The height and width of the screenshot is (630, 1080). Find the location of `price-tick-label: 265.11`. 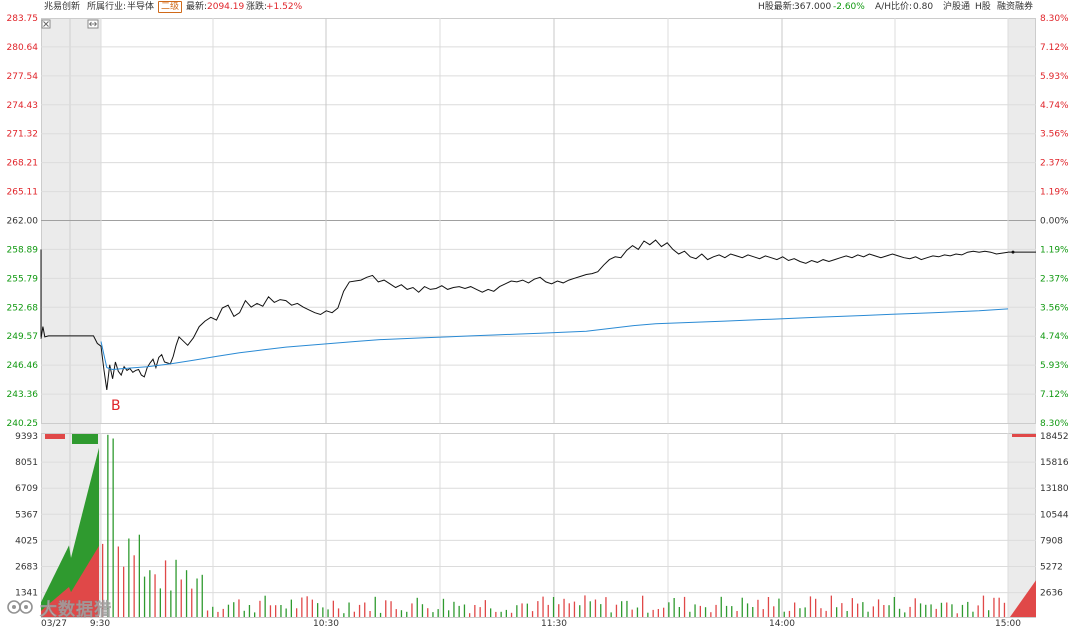

price-tick-label: 265.11 is located at coordinates (23, 193).